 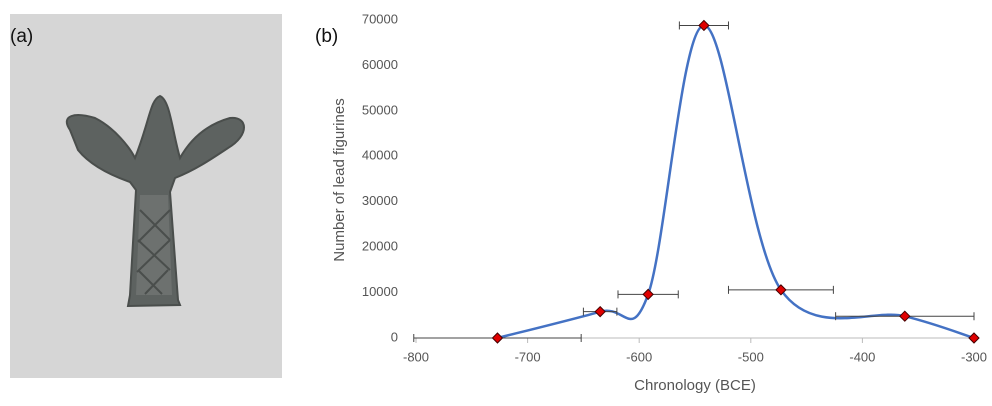 I want to click on panel-label: (a), so click(x=21, y=36).